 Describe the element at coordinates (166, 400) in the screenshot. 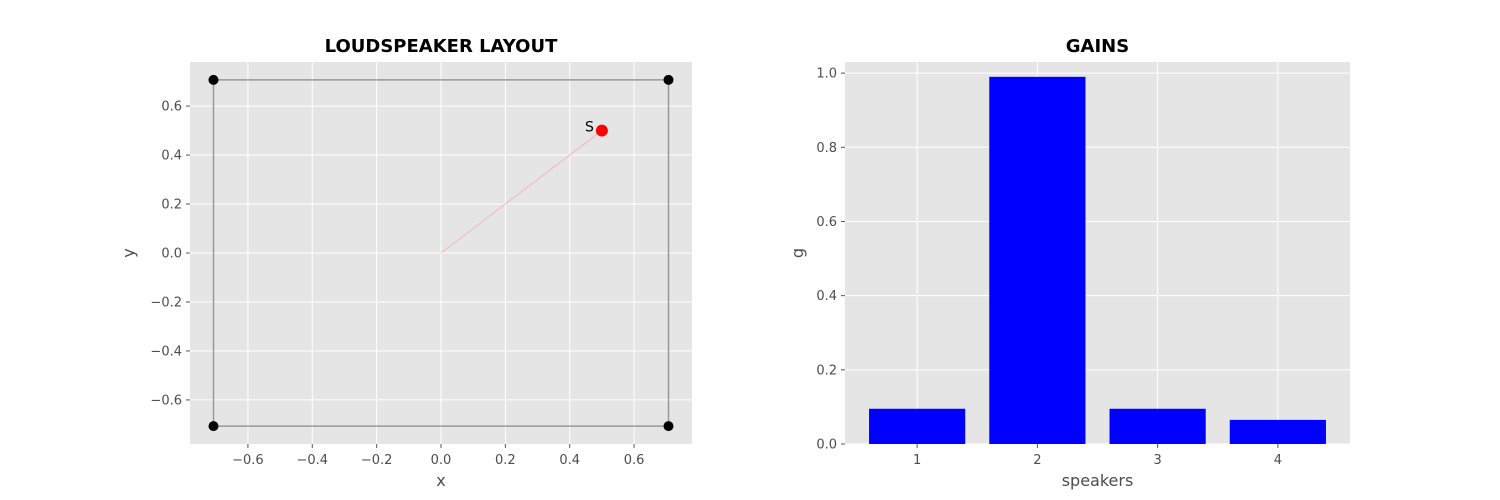

I see `loudspeaker-y-tick-label: −0.6` at that location.